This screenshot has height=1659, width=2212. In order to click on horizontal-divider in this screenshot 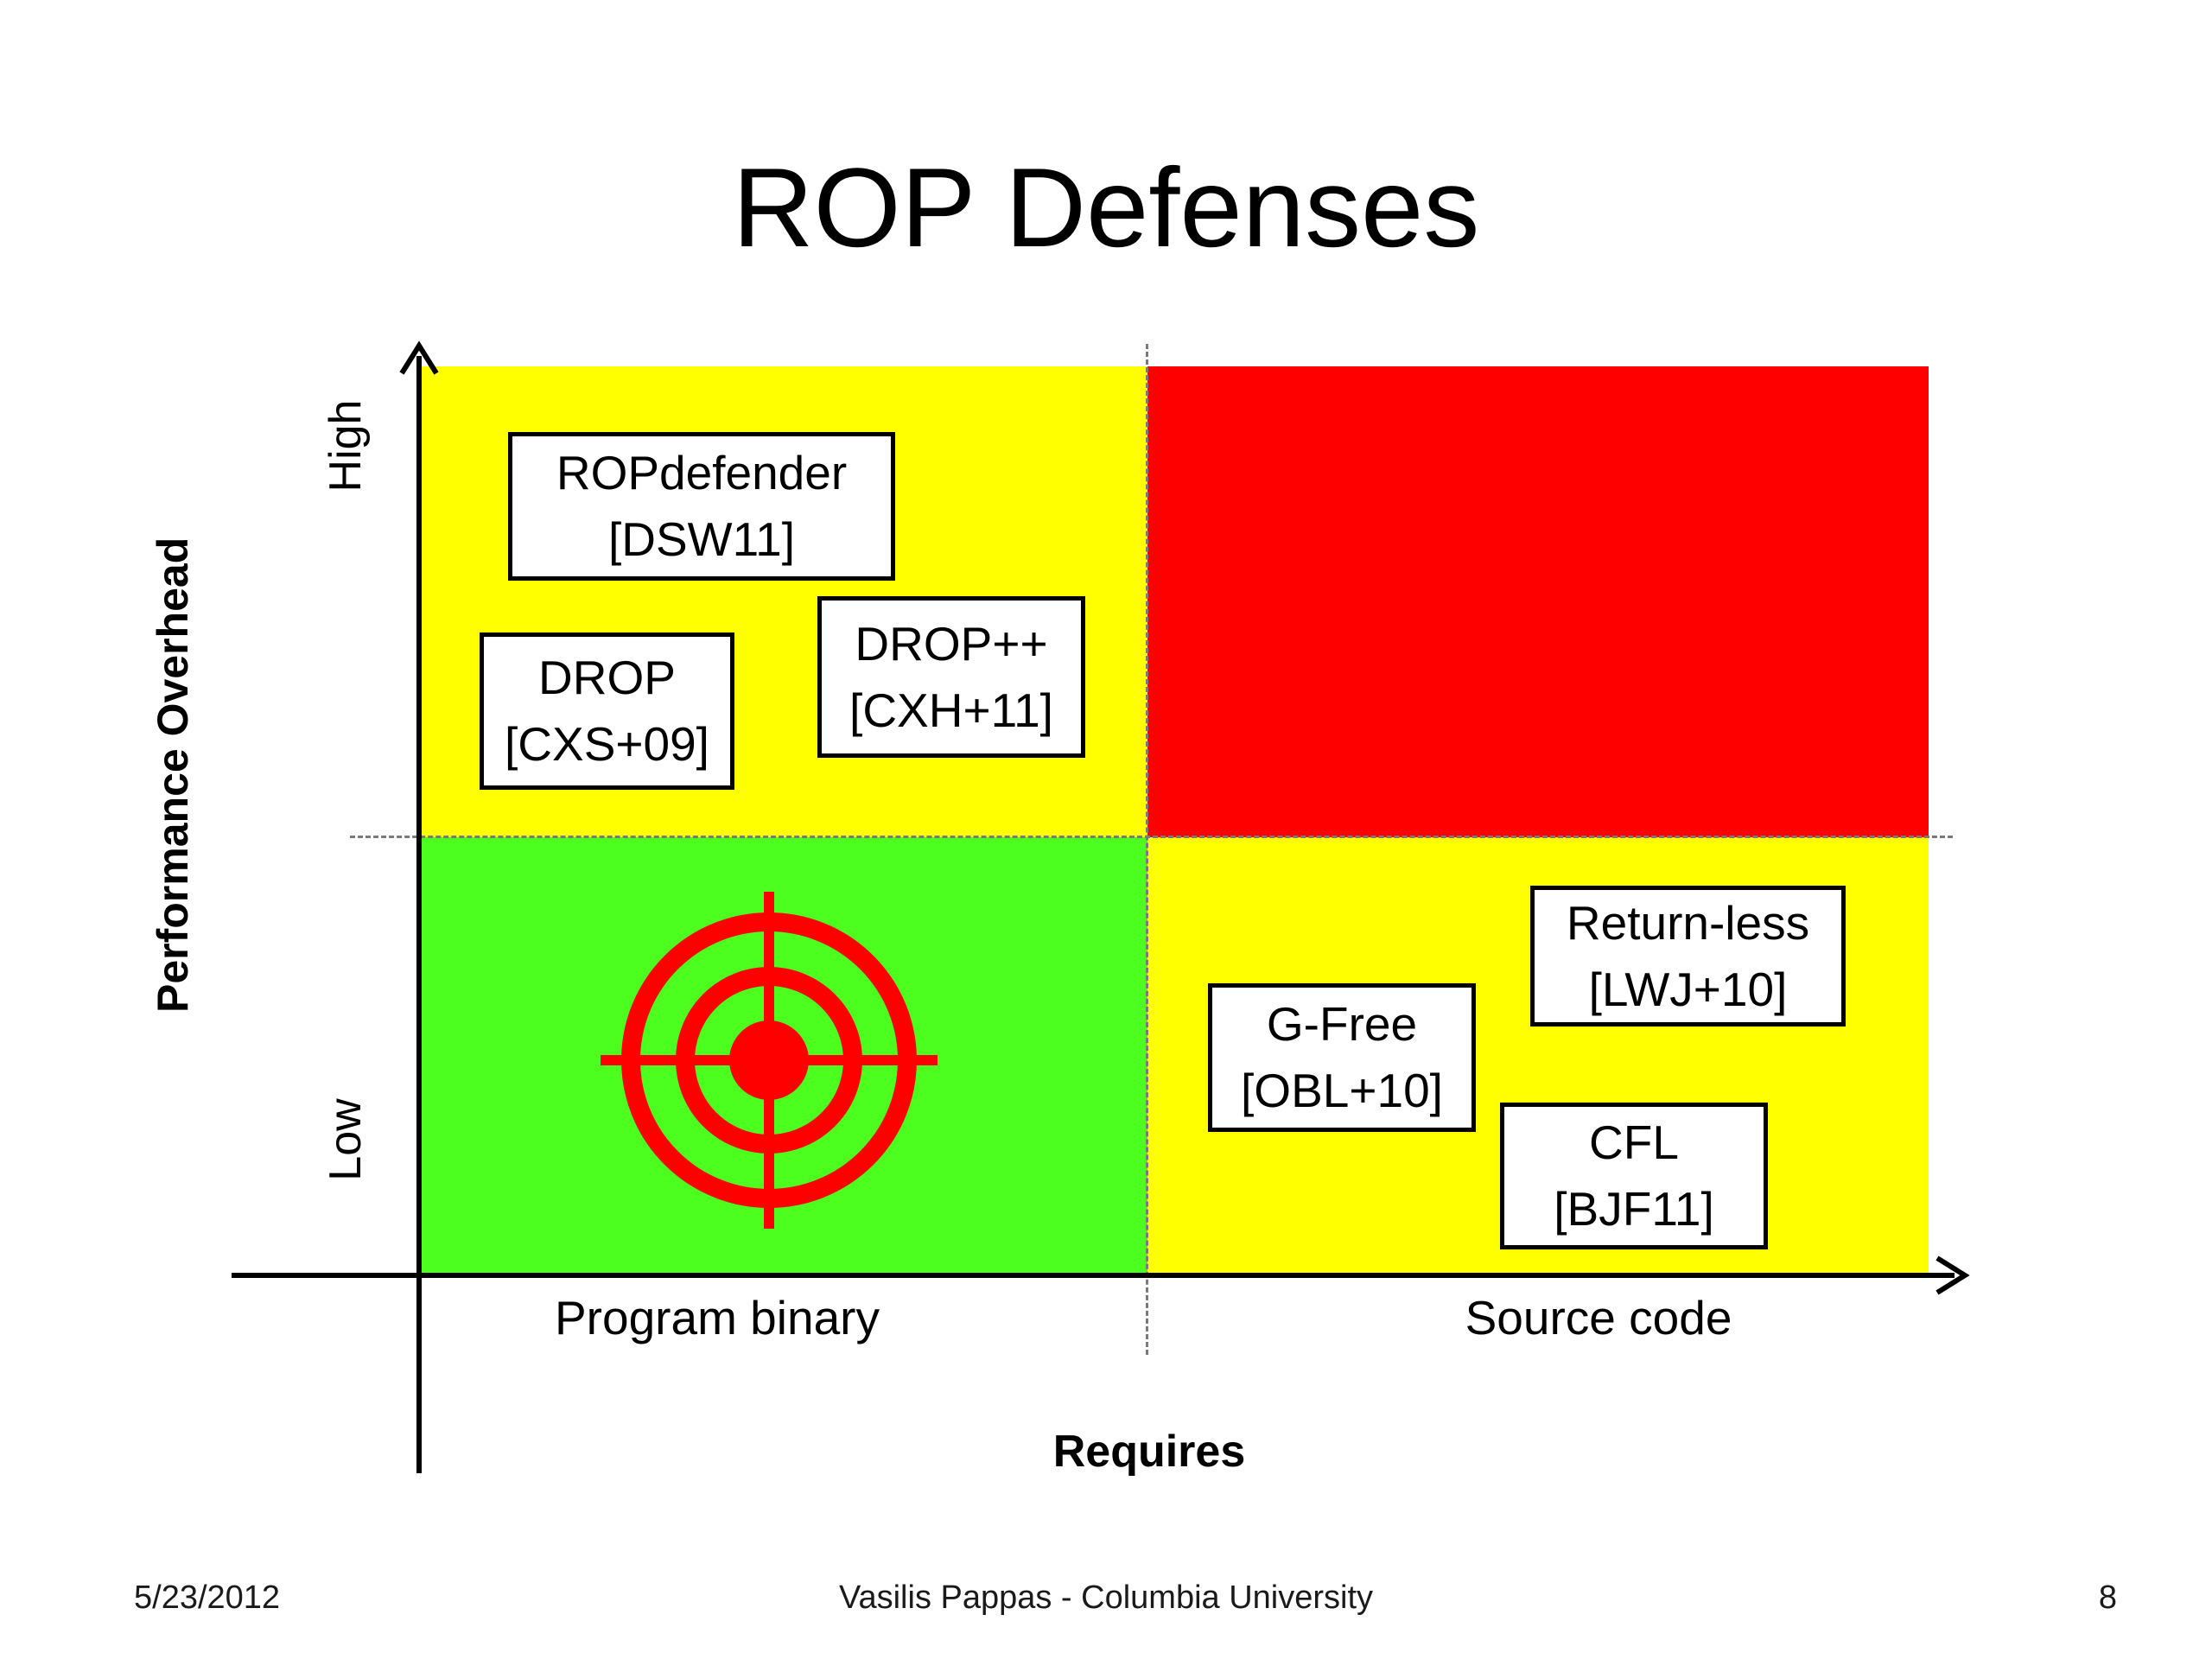, I will do `click(1151, 837)`.